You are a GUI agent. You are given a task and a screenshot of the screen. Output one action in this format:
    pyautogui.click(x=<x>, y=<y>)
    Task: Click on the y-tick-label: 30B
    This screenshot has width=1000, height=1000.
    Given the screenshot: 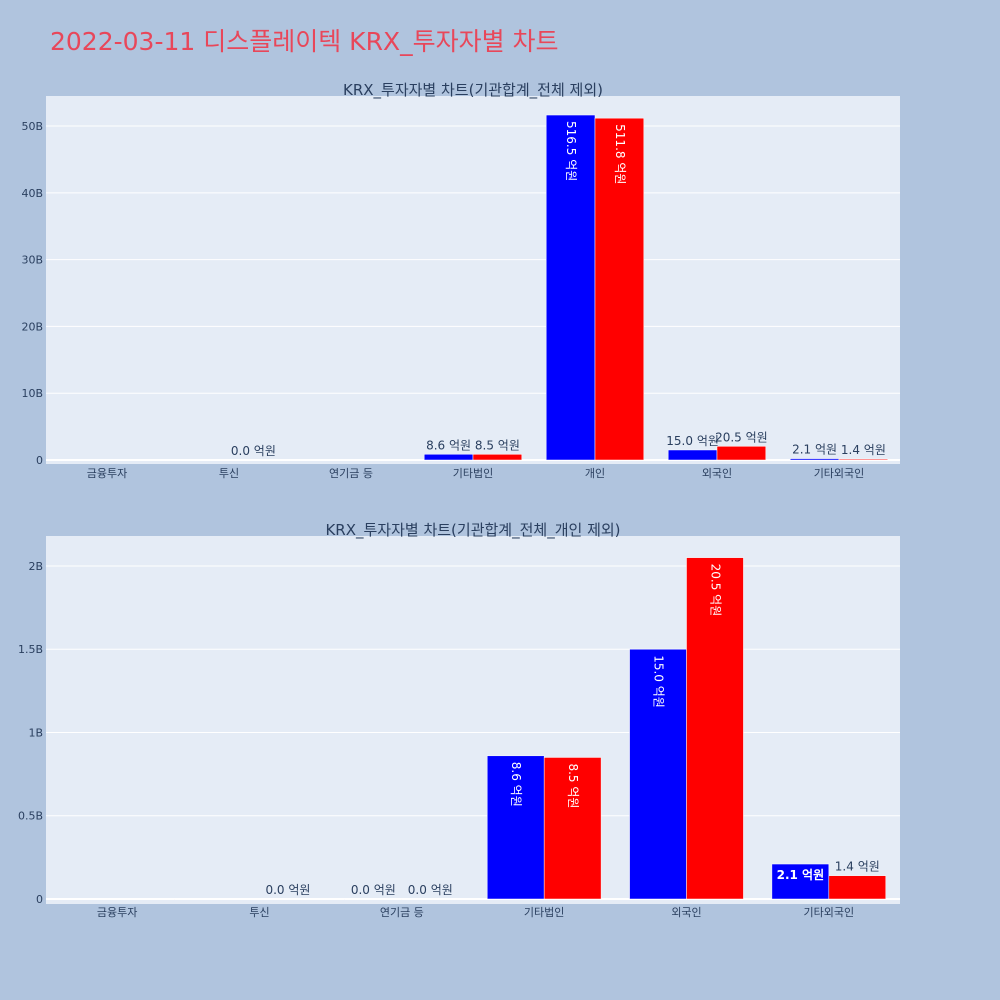 What is the action you would take?
    pyautogui.click(x=32, y=260)
    